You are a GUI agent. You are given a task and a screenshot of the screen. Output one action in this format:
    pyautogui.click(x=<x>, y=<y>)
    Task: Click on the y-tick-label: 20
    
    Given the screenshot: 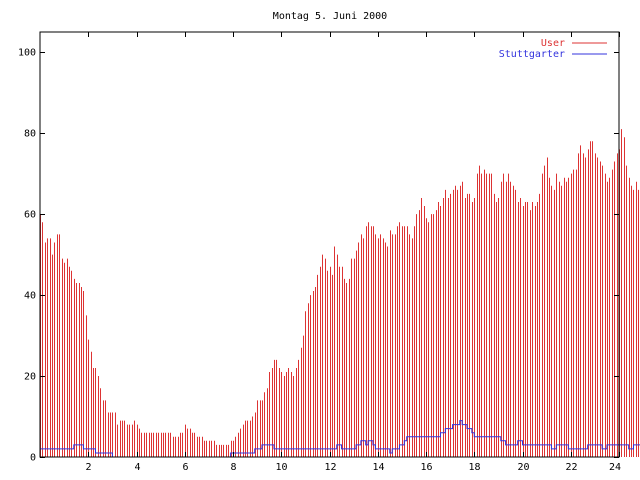 What is the action you would take?
    pyautogui.click(x=30, y=377)
    